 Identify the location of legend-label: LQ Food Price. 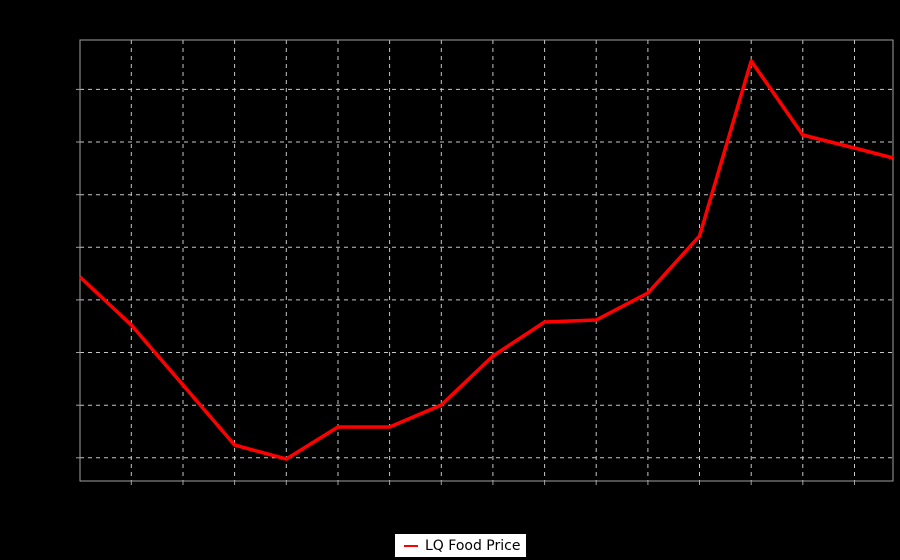
(473, 545).